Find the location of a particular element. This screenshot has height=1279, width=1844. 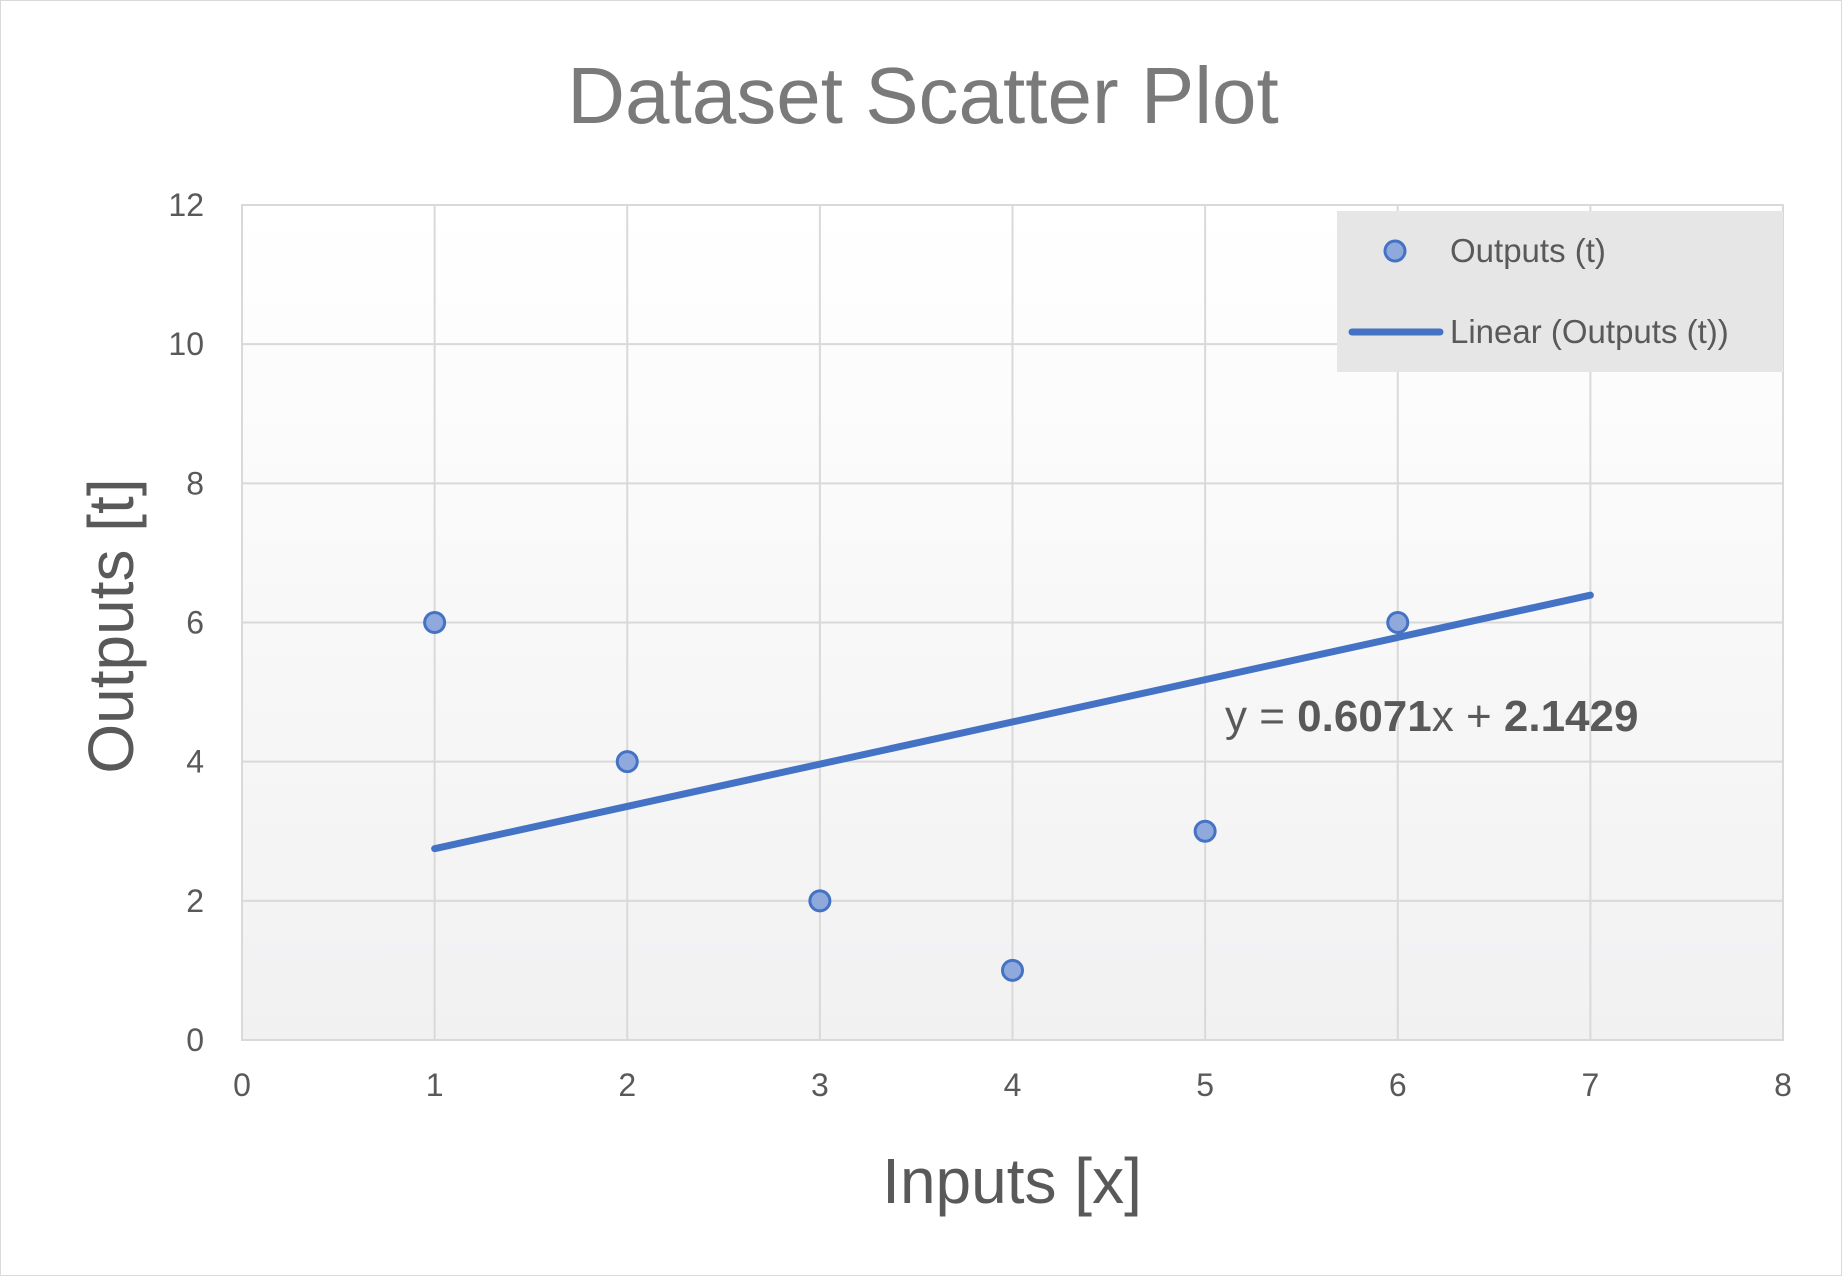

y-tick-labels: 0 2 4 6 8 10 12 is located at coordinates (186, 622).